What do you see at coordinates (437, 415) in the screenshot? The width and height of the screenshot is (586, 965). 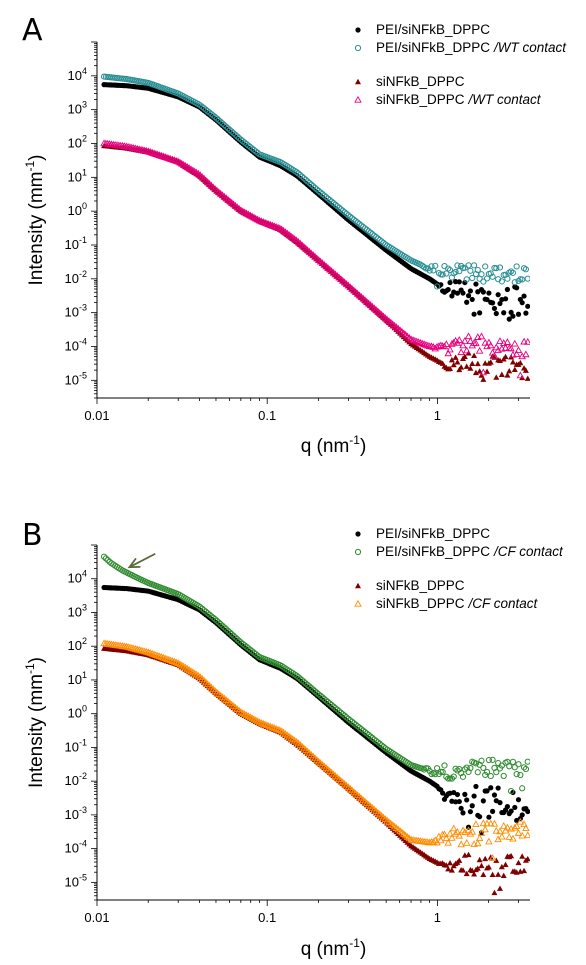 I see `x-tick-label: 1` at bounding box center [437, 415].